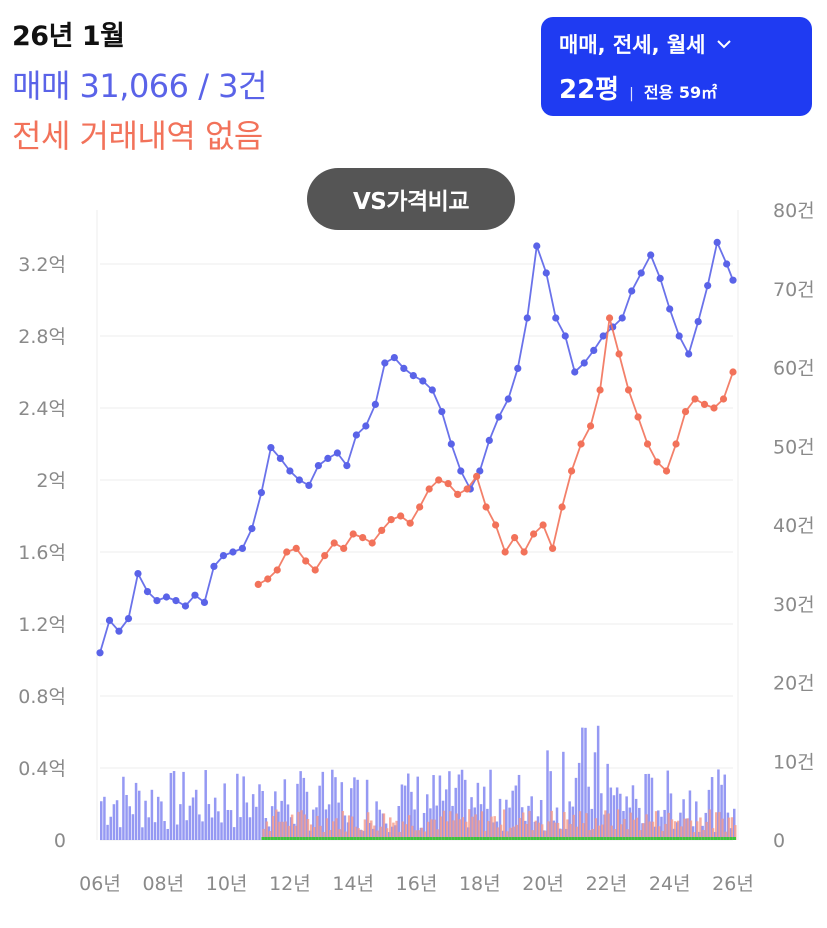 Image resolution: width=827 pixels, height=928 pixels. What do you see at coordinates (779, 841) in the screenshot?
I see `y-right-tick-label: 0` at bounding box center [779, 841].